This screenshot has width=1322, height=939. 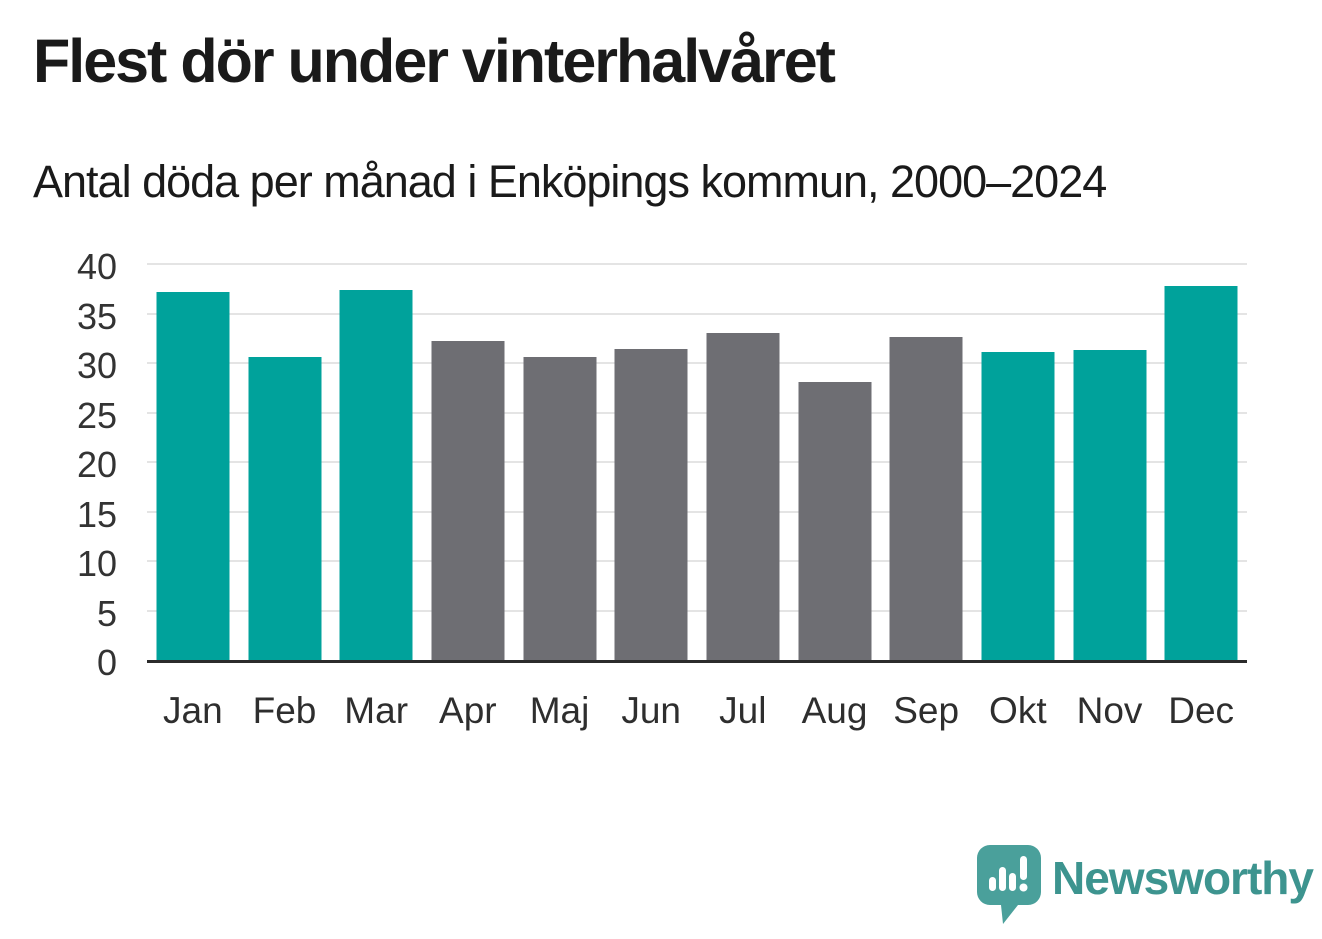 I want to click on y-tick-label-0: 0, so click(x=106, y=662).